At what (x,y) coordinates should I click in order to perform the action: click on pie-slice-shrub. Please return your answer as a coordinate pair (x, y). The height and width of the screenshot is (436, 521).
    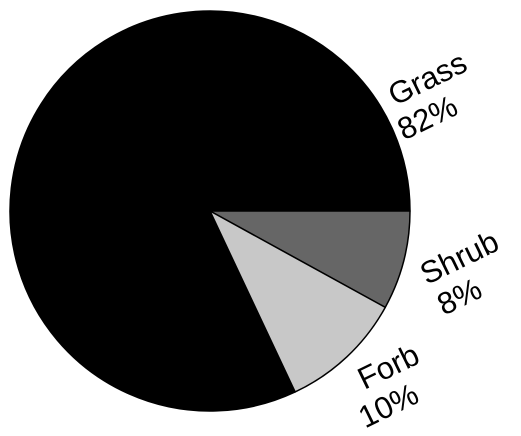
    Looking at the image, I should click on (310, 259).